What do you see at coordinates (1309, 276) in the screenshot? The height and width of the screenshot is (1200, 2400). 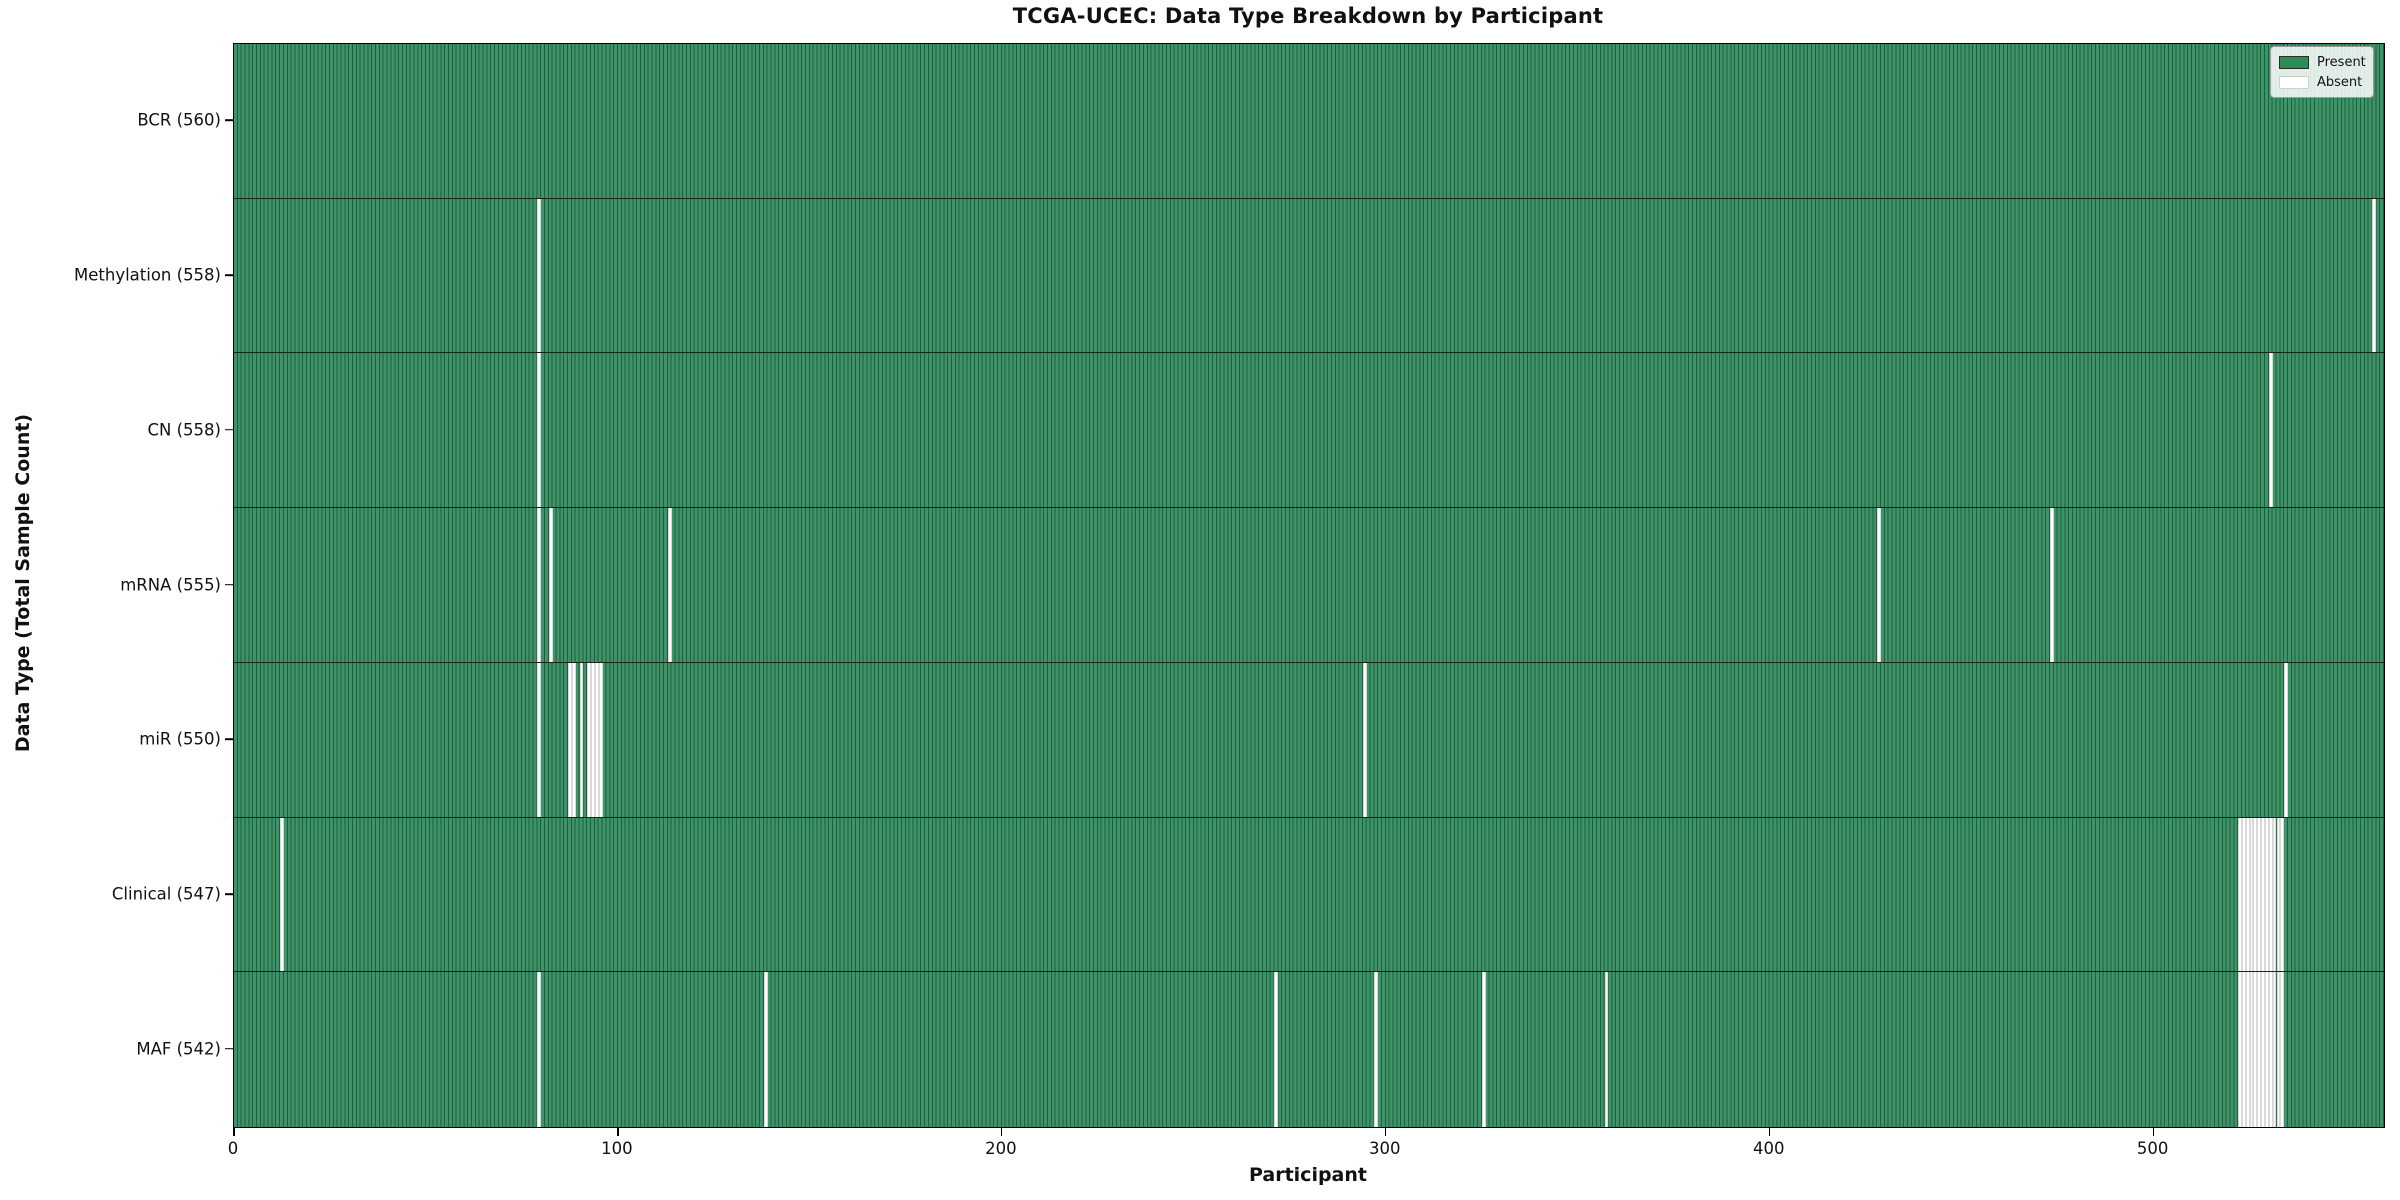 I see `heatmap-row-methylation` at bounding box center [1309, 276].